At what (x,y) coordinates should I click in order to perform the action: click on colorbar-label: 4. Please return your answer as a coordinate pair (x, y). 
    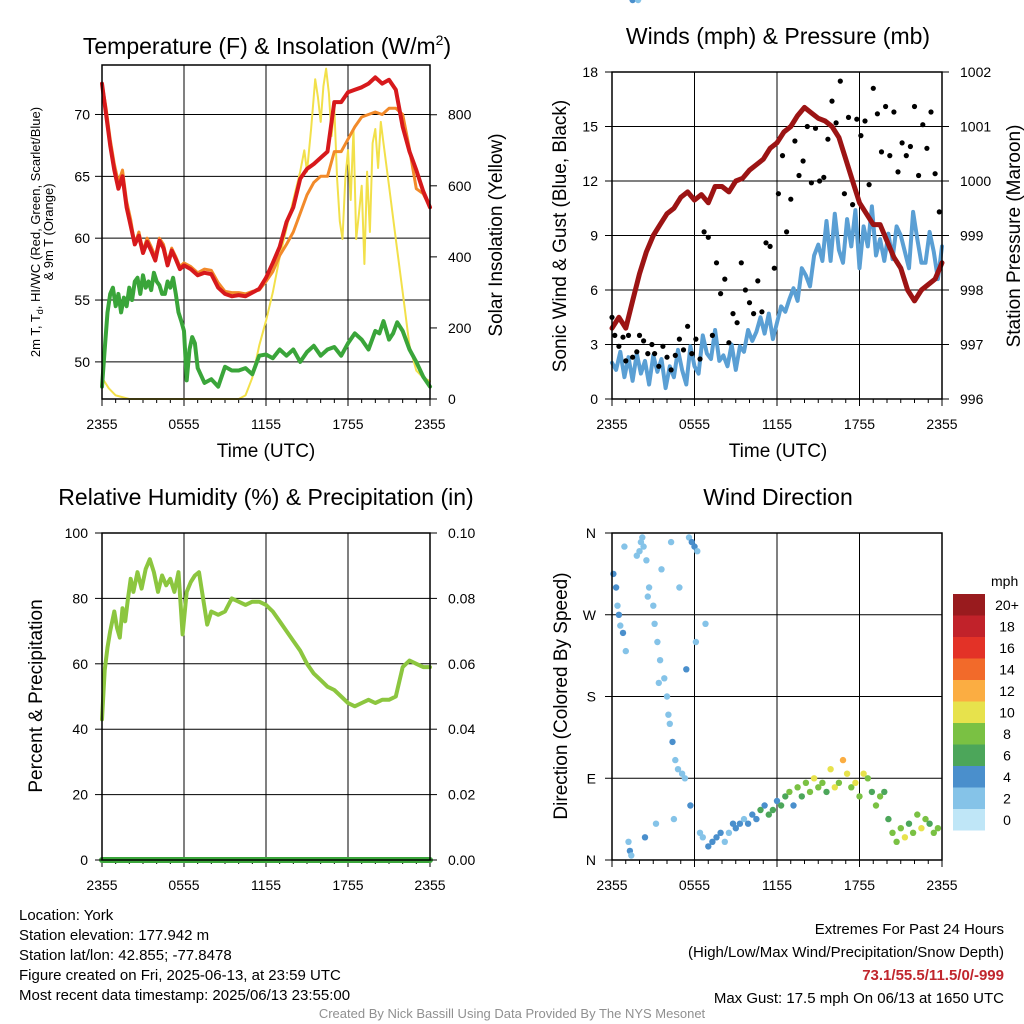
    Looking at the image, I should click on (1007, 777).